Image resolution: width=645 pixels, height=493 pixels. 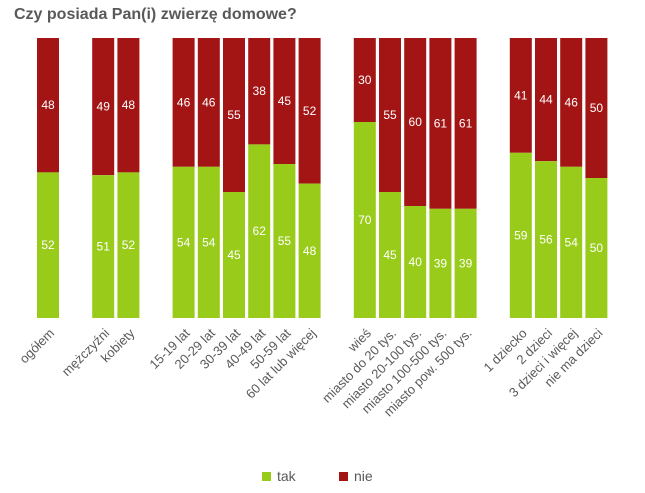 I want to click on legend-swatch-tak, so click(x=266, y=476).